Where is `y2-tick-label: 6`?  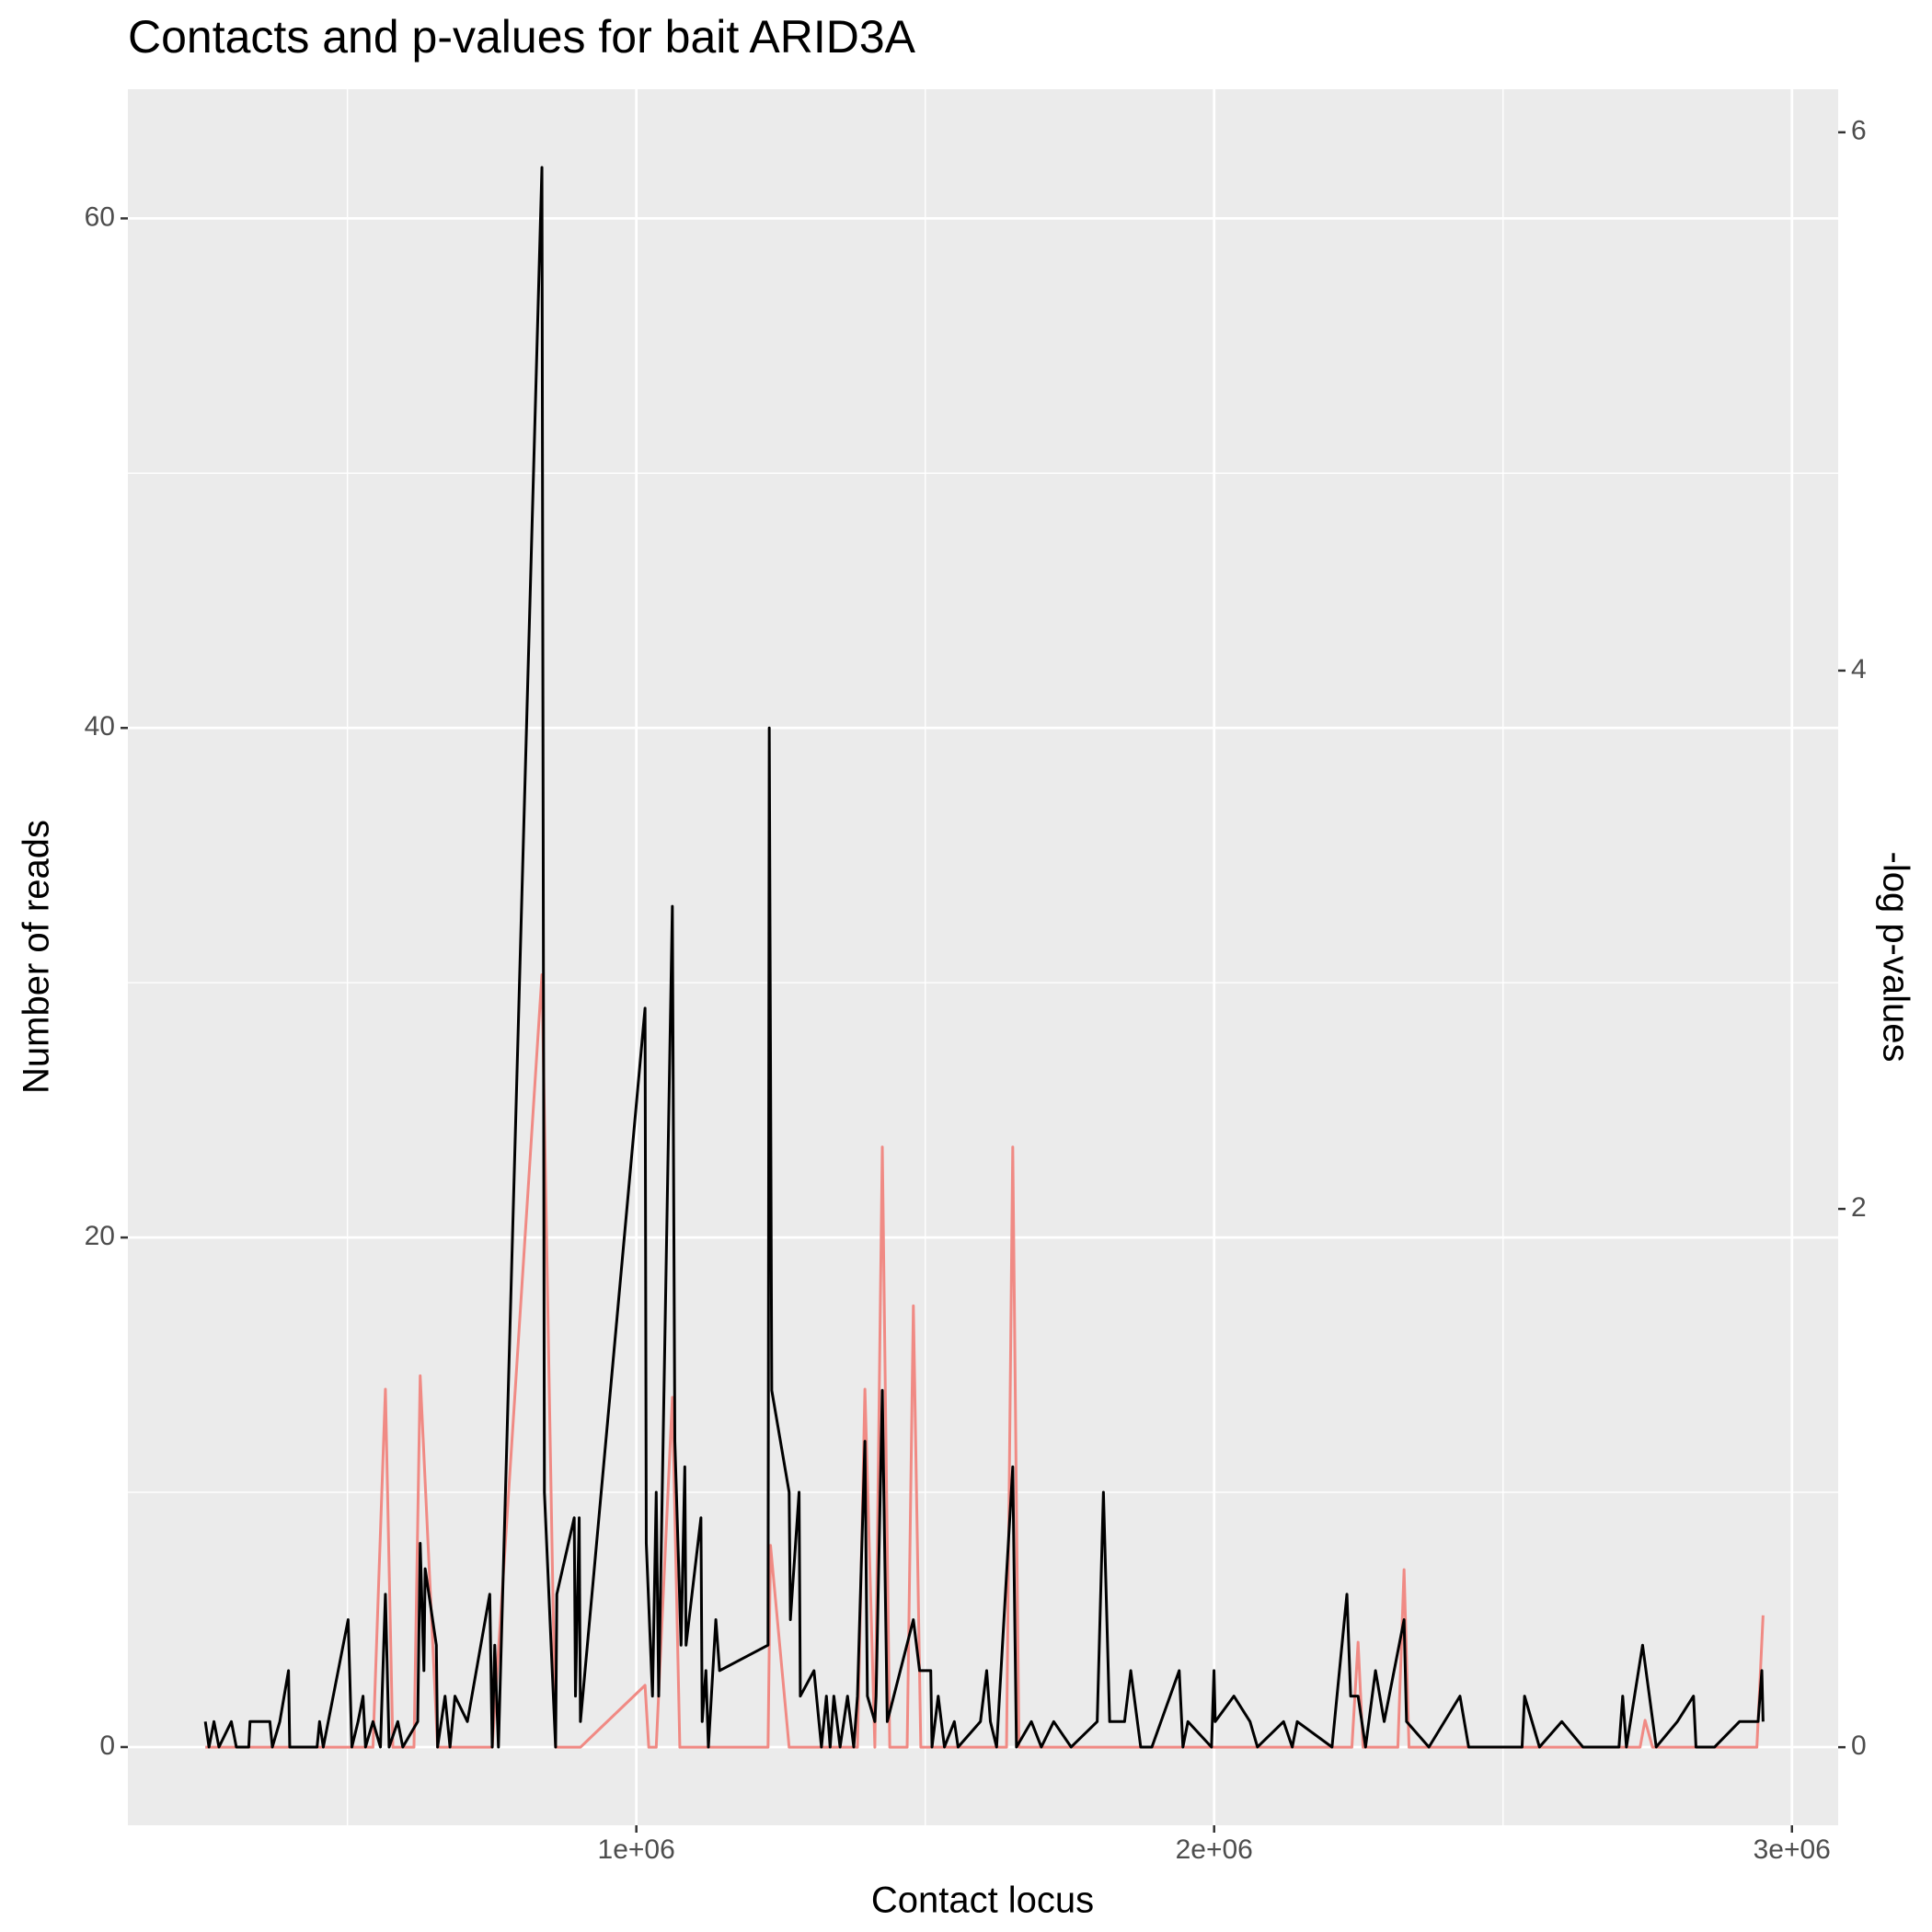 y2-tick-label: 6 is located at coordinates (1859, 131).